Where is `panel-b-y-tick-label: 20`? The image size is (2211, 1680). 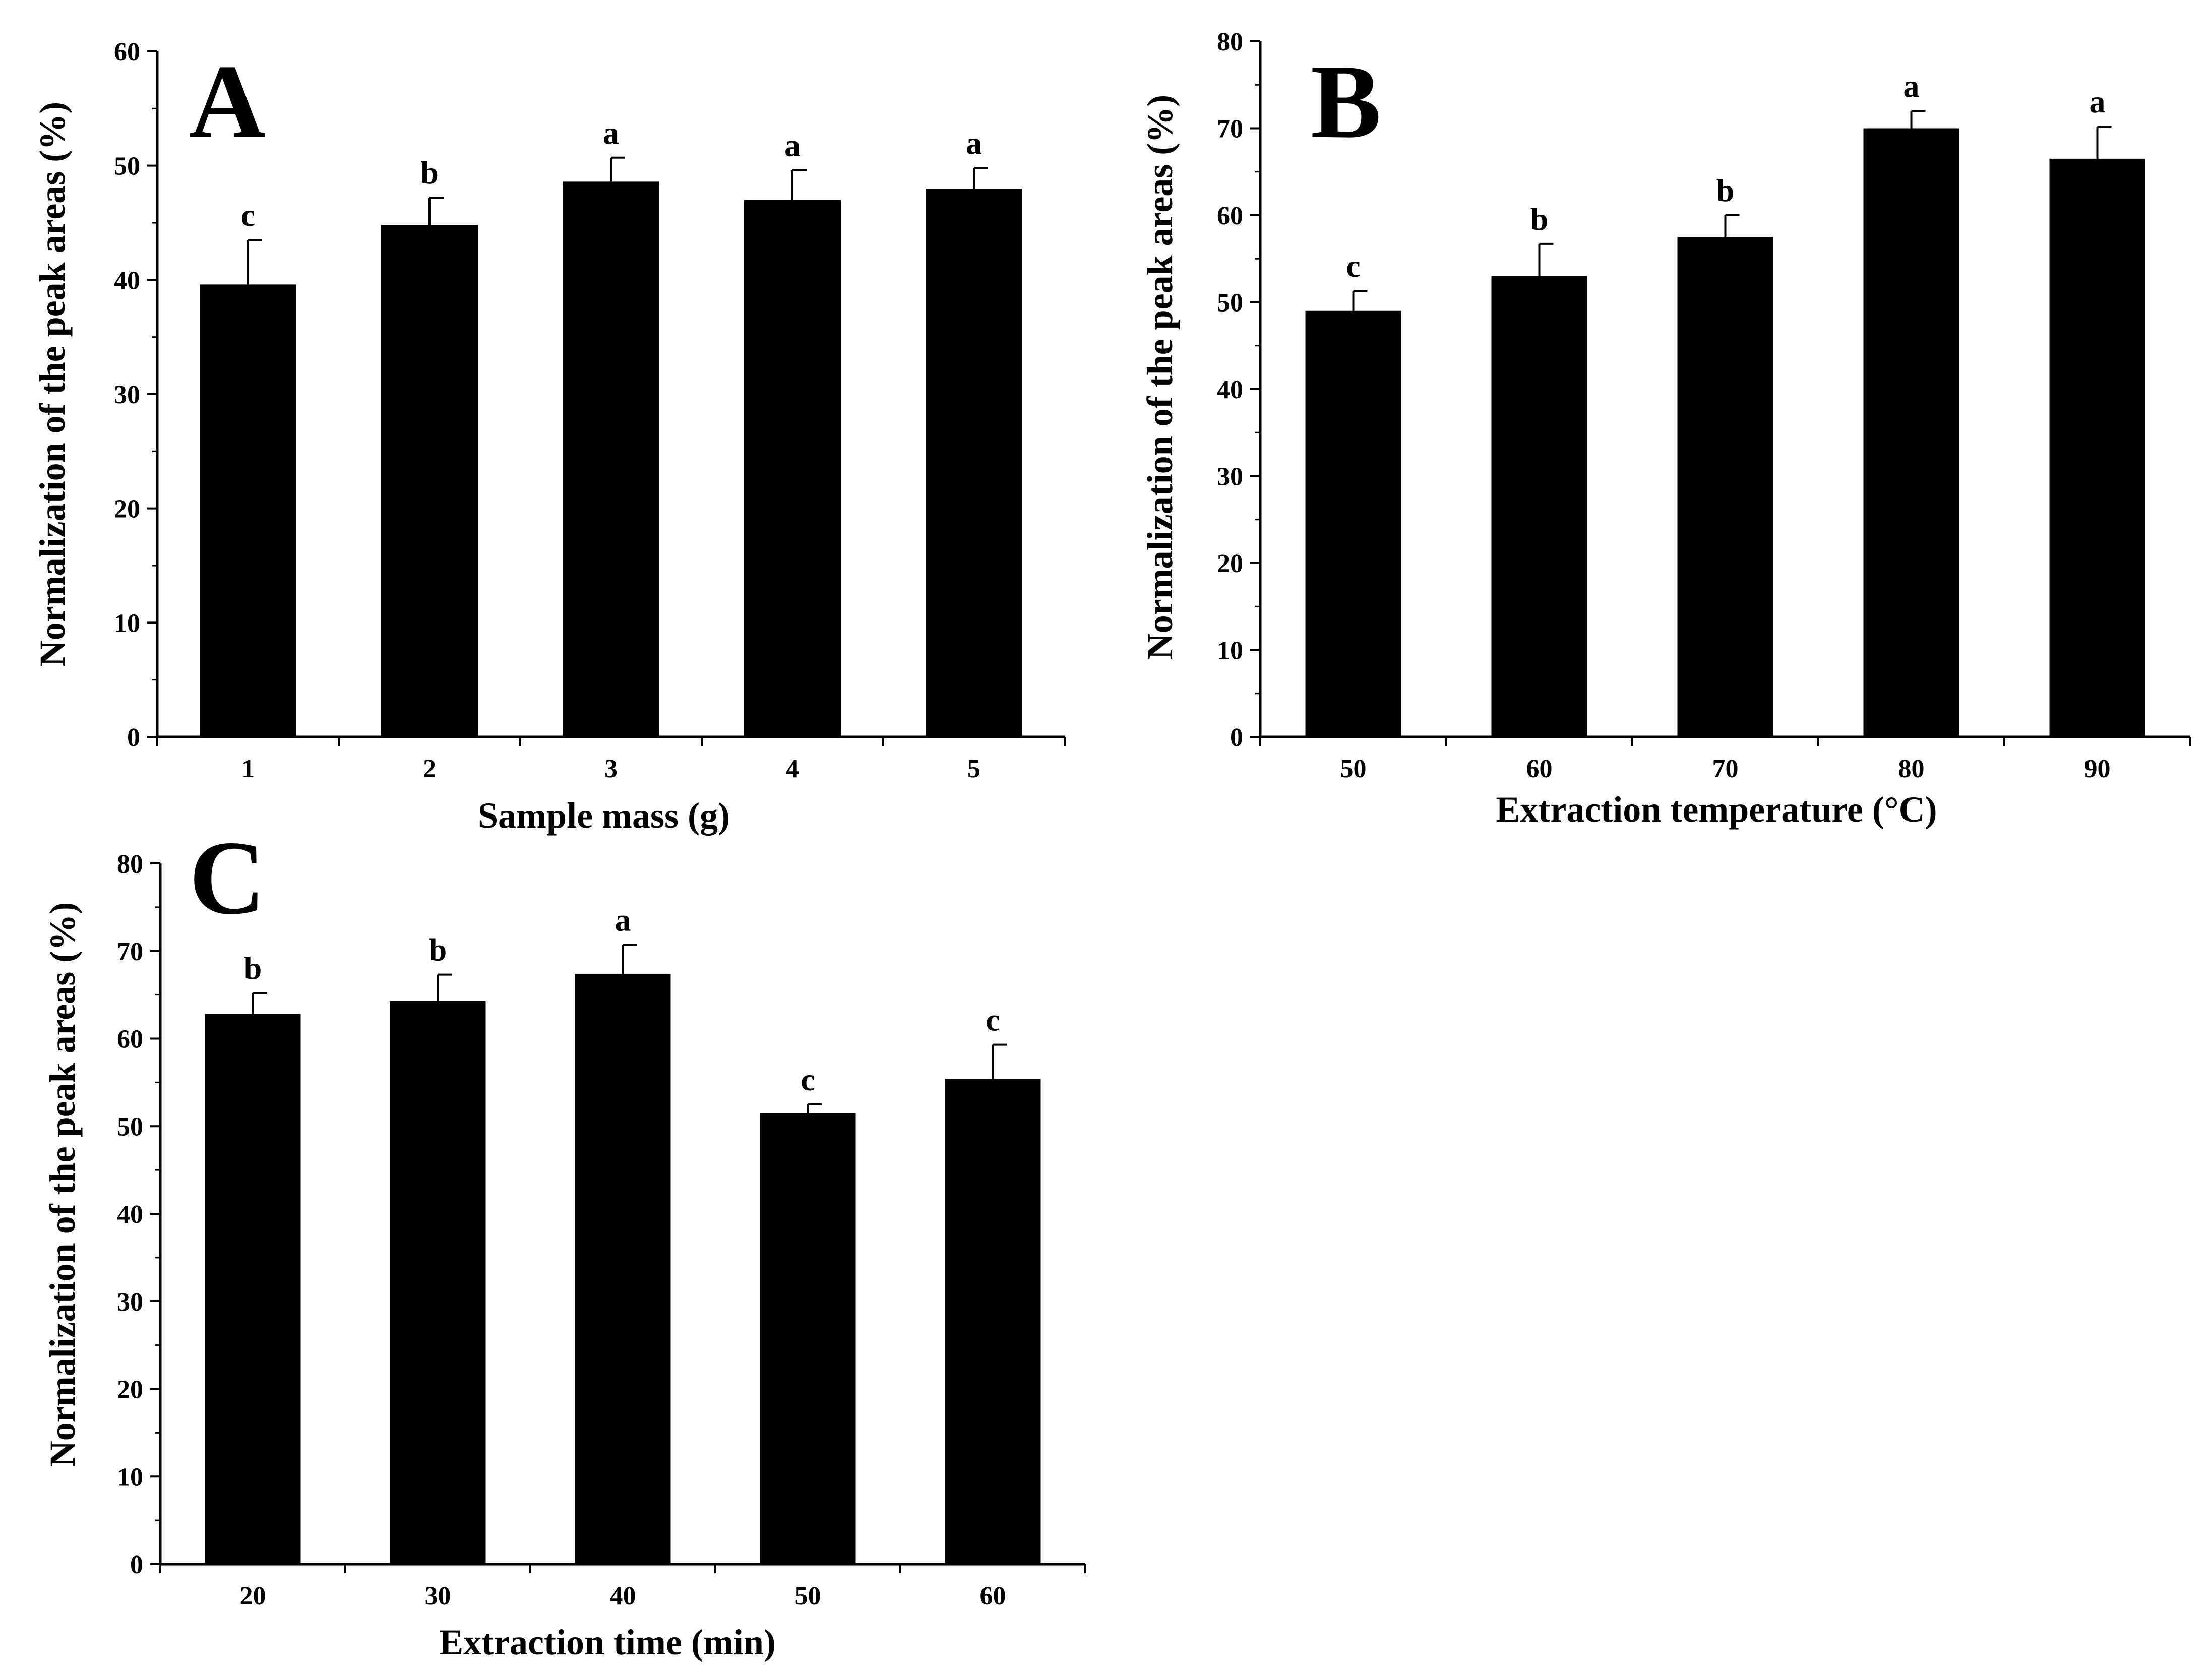
panel-b-y-tick-label: 20 is located at coordinates (1230, 563).